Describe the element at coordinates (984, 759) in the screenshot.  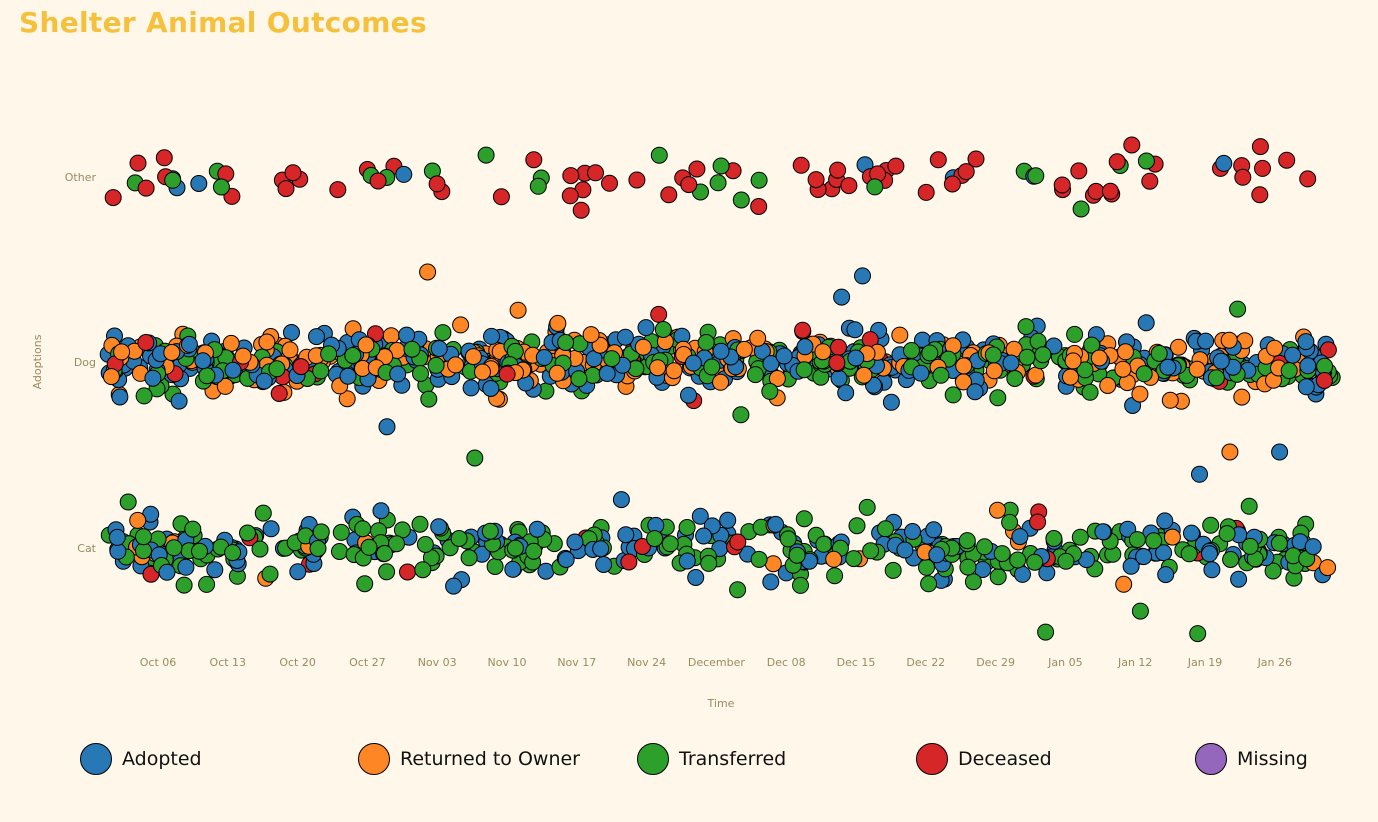
I see `legend-item: Deceased` at that location.